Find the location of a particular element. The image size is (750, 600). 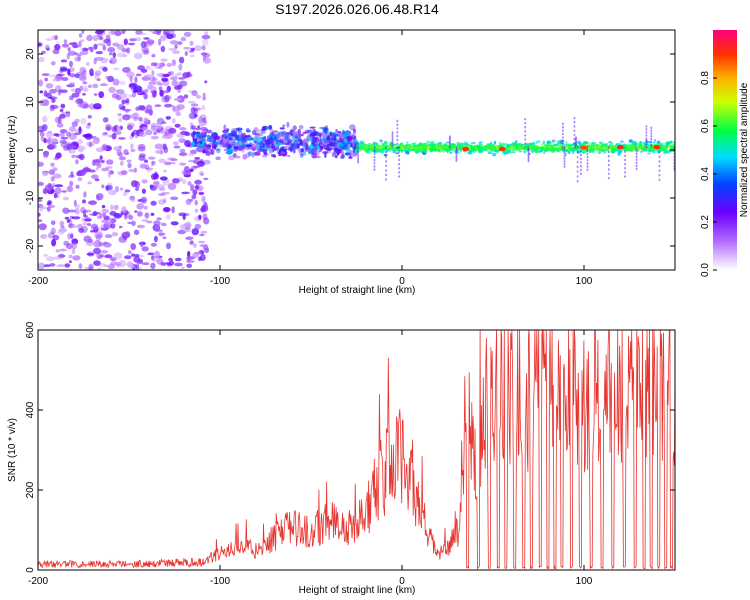

colorbar-ticks: 0.0 0.2 0.4 0.6 0.8 is located at coordinates (708, 174).